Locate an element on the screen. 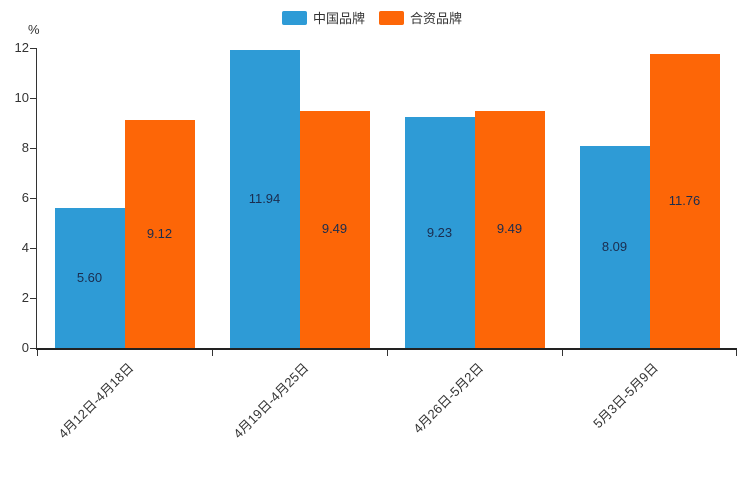  bar-value-label: 9.23 is located at coordinates (439, 232).